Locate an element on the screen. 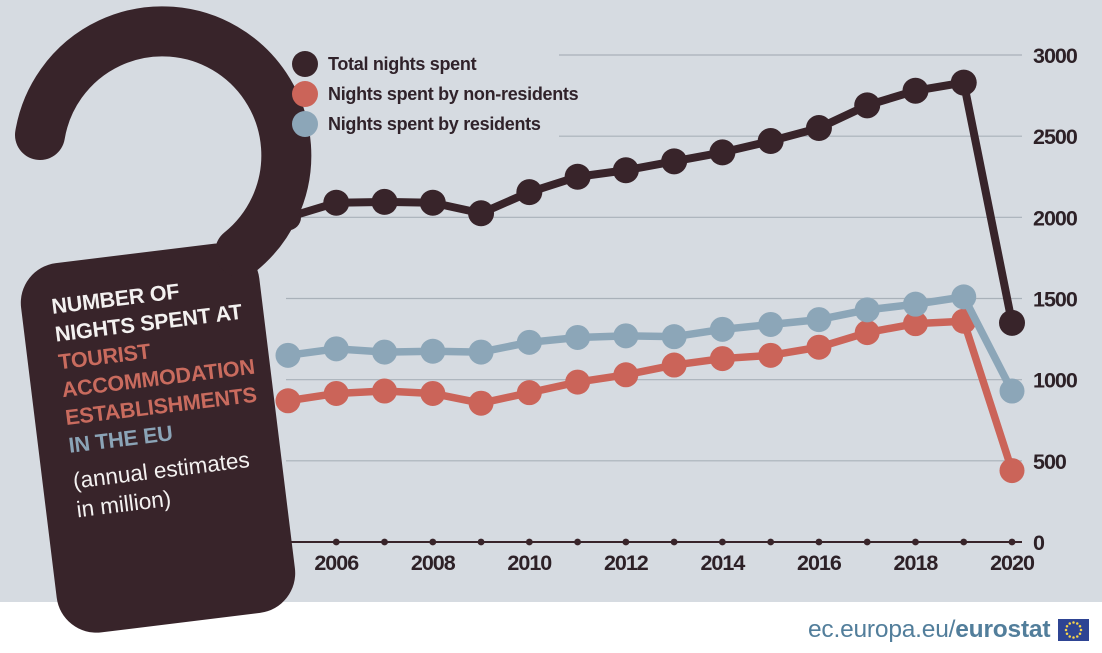 This screenshot has width=1102, height=653. x-tick-label: 2006 is located at coordinates (336, 563).